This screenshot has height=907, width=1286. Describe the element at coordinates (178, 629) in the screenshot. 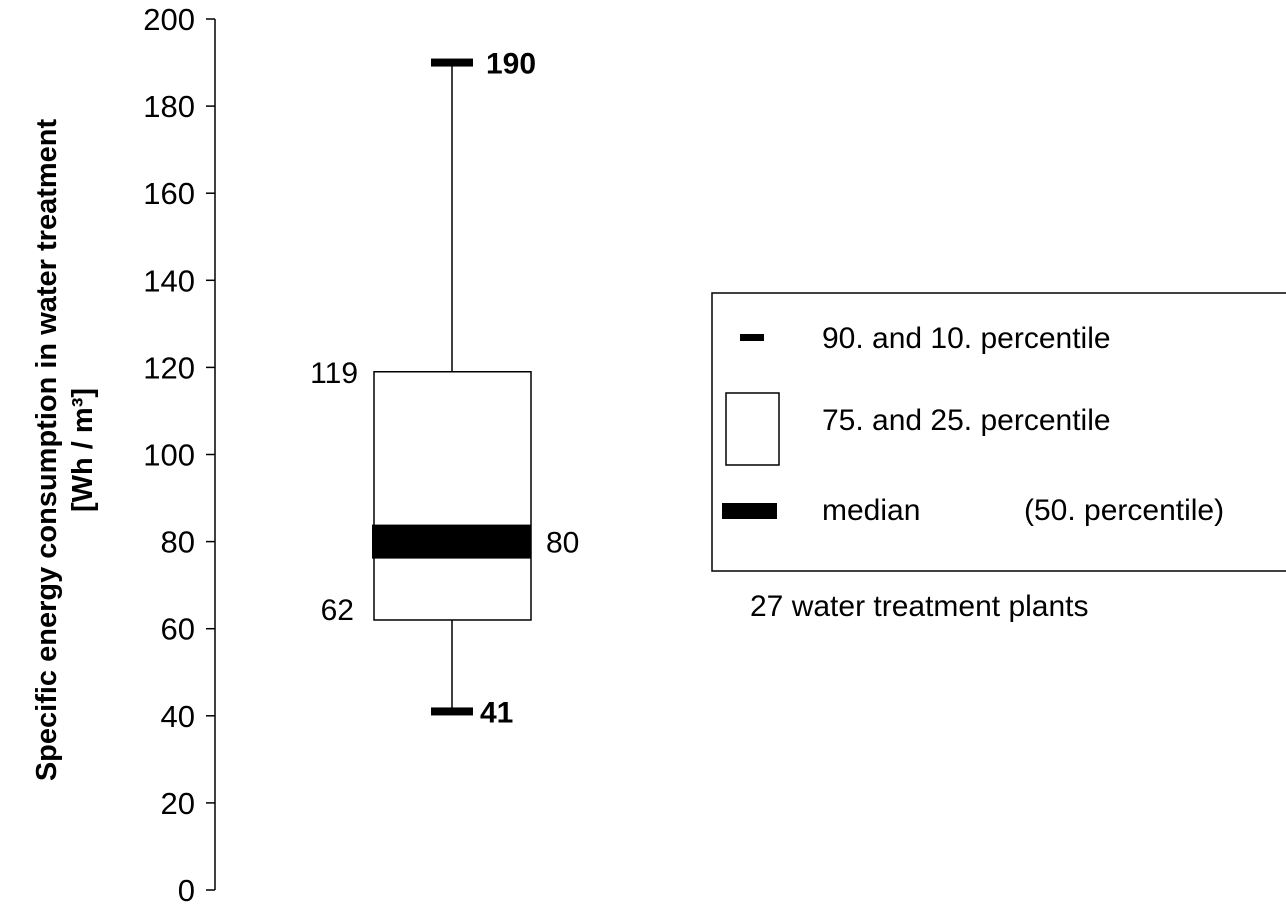

I see `y-tick-label: 60` at that location.